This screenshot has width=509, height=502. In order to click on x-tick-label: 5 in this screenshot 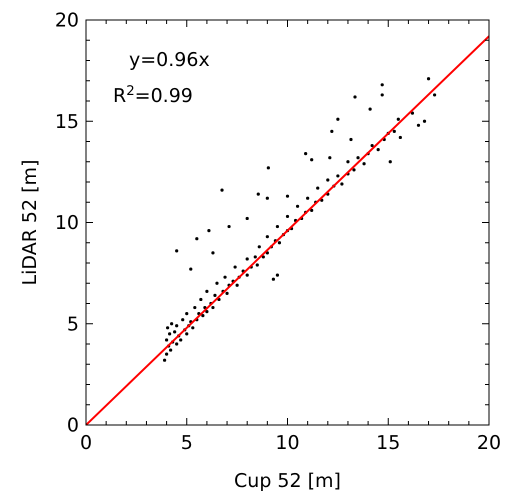, I will do `click(186, 443)`.